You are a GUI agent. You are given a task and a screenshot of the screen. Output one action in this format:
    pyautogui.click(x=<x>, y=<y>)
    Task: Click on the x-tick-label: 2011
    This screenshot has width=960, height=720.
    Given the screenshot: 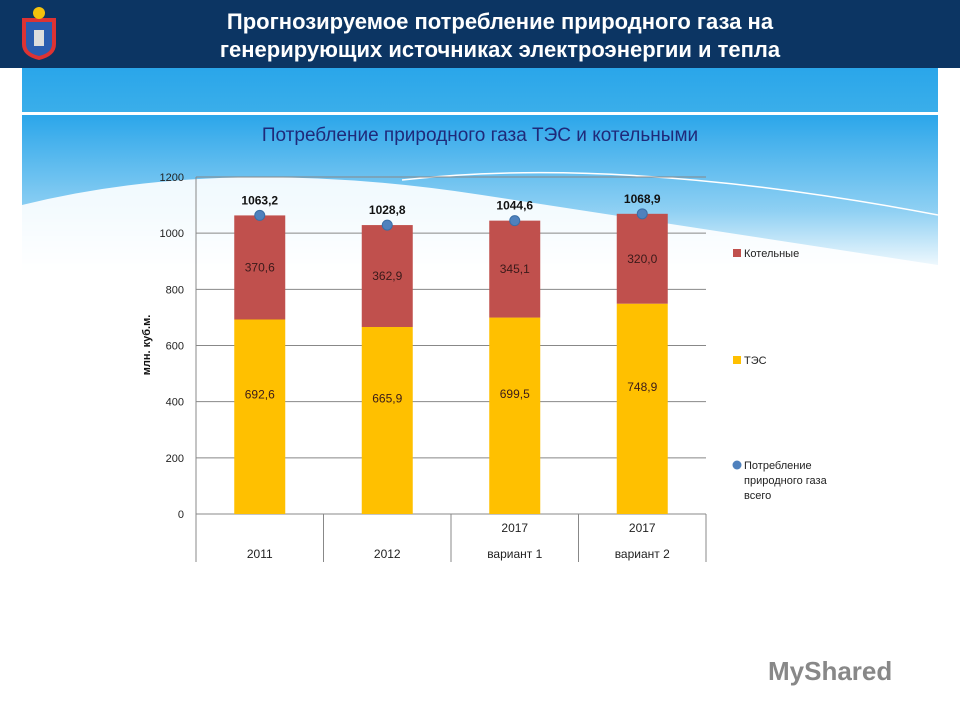 What is the action you would take?
    pyautogui.click(x=260, y=554)
    